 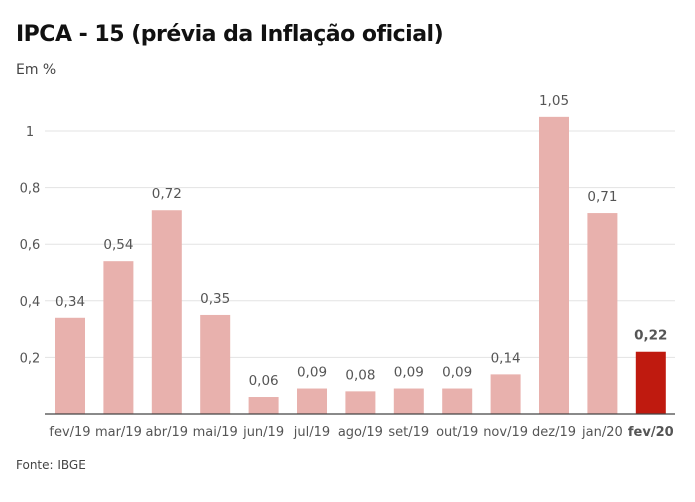 What do you see at coordinates (651, 432) in the screenshot?
I see `x-tick-label: fev/20` at bounding box center [651, 432].